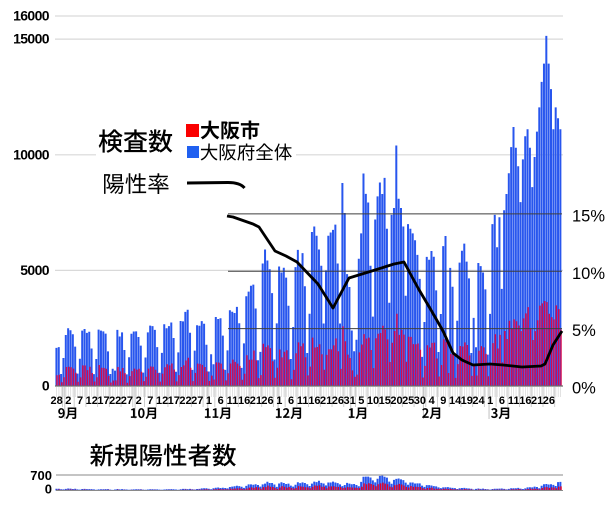  What do you see at coordinates (31, 16) in the screenshot?
I see `svg-text: 16000` at bounding box center [31, 16].